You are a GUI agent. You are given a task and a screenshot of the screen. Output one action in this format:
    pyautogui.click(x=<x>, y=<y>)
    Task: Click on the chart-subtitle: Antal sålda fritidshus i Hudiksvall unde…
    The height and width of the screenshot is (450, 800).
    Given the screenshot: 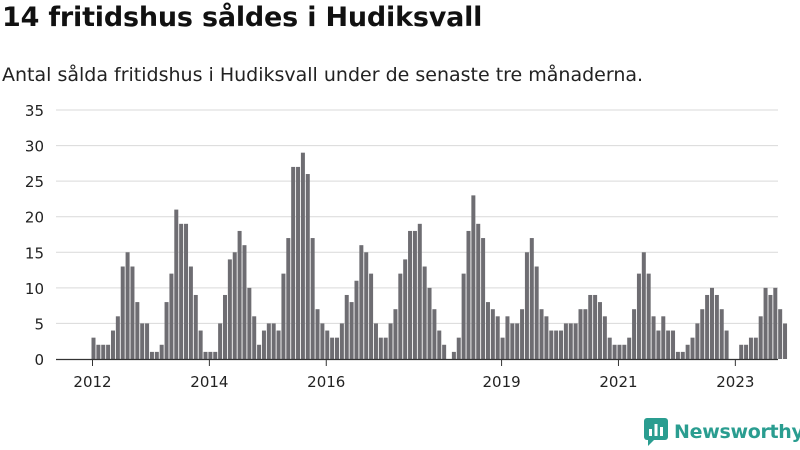 What is the action you would take?
    pyautogui.click(x=323, y=75)
    